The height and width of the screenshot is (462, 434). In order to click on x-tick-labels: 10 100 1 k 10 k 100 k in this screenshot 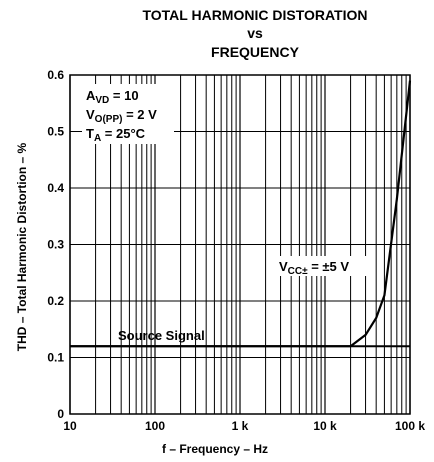, I will do `click(244, 426)`.